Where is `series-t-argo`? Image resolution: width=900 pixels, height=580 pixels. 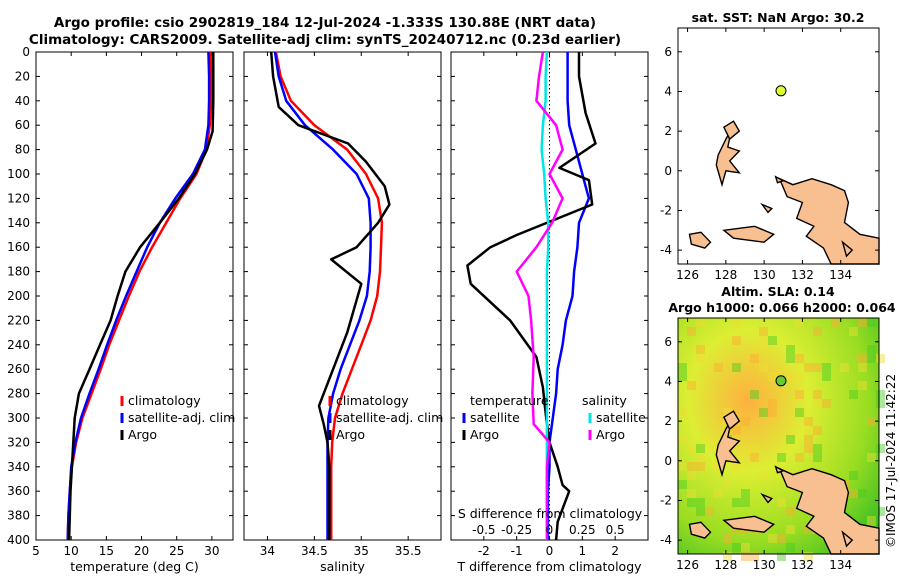
series-t-argo is located at coordinates (531, 296).